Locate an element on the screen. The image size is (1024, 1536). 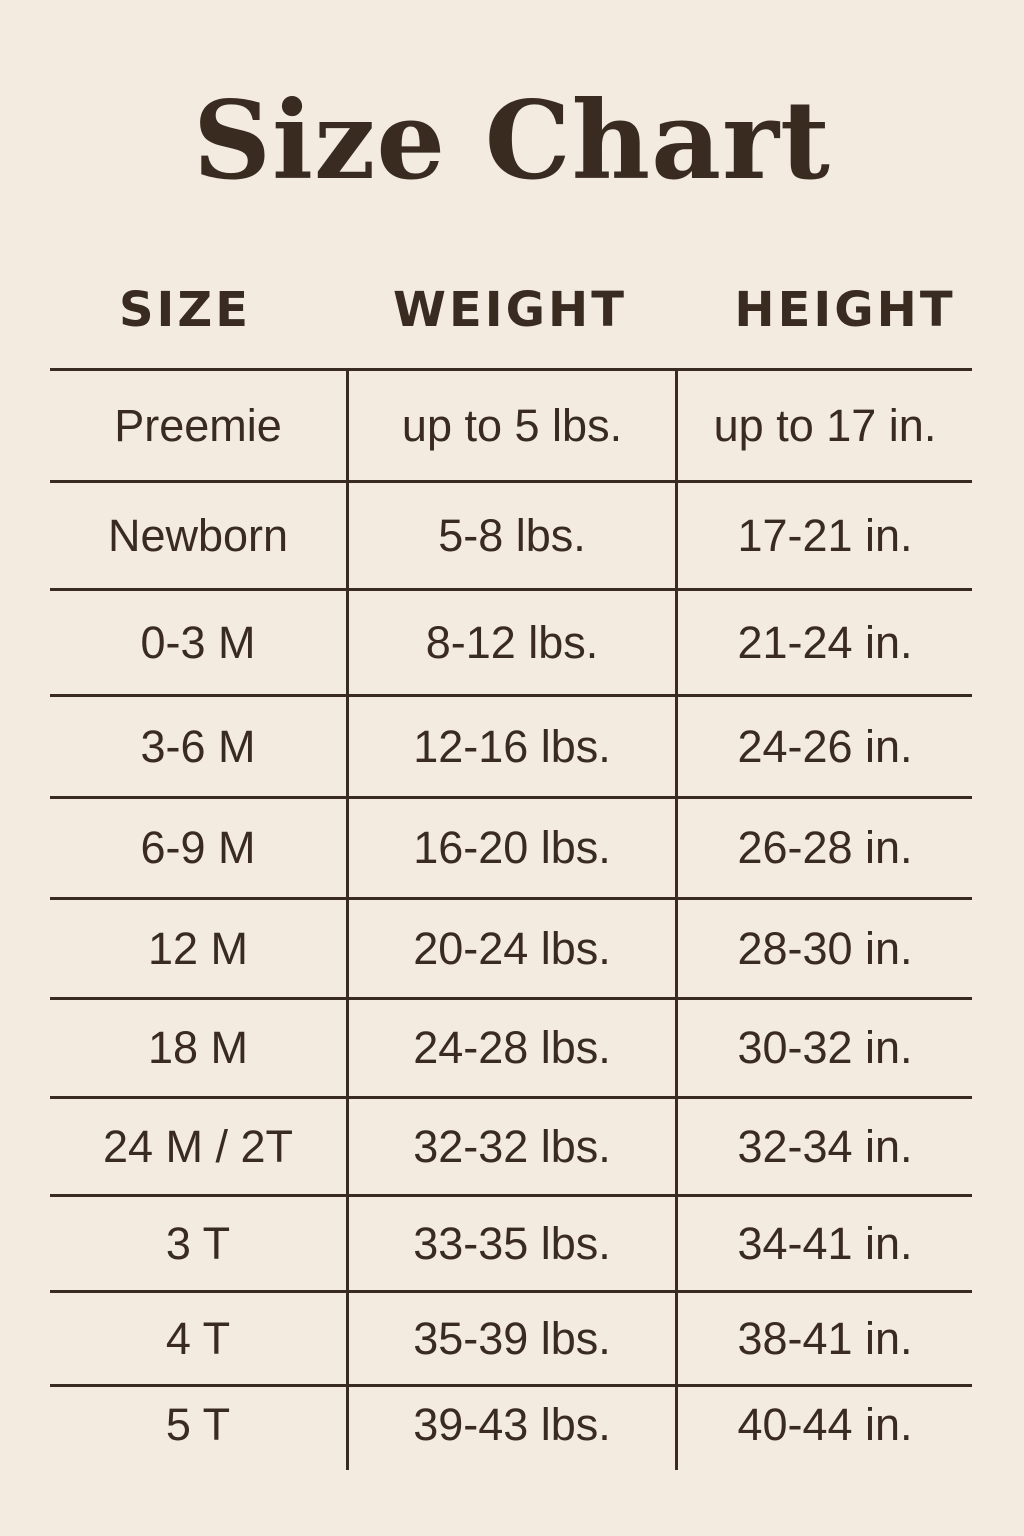
weight-cell: 32-32 lbs. is located at coordinates (512, 1146).